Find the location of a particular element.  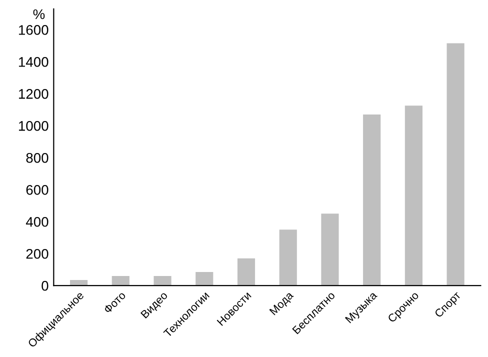

y-tick-label: 1400 is located at coordinates (33, 62).